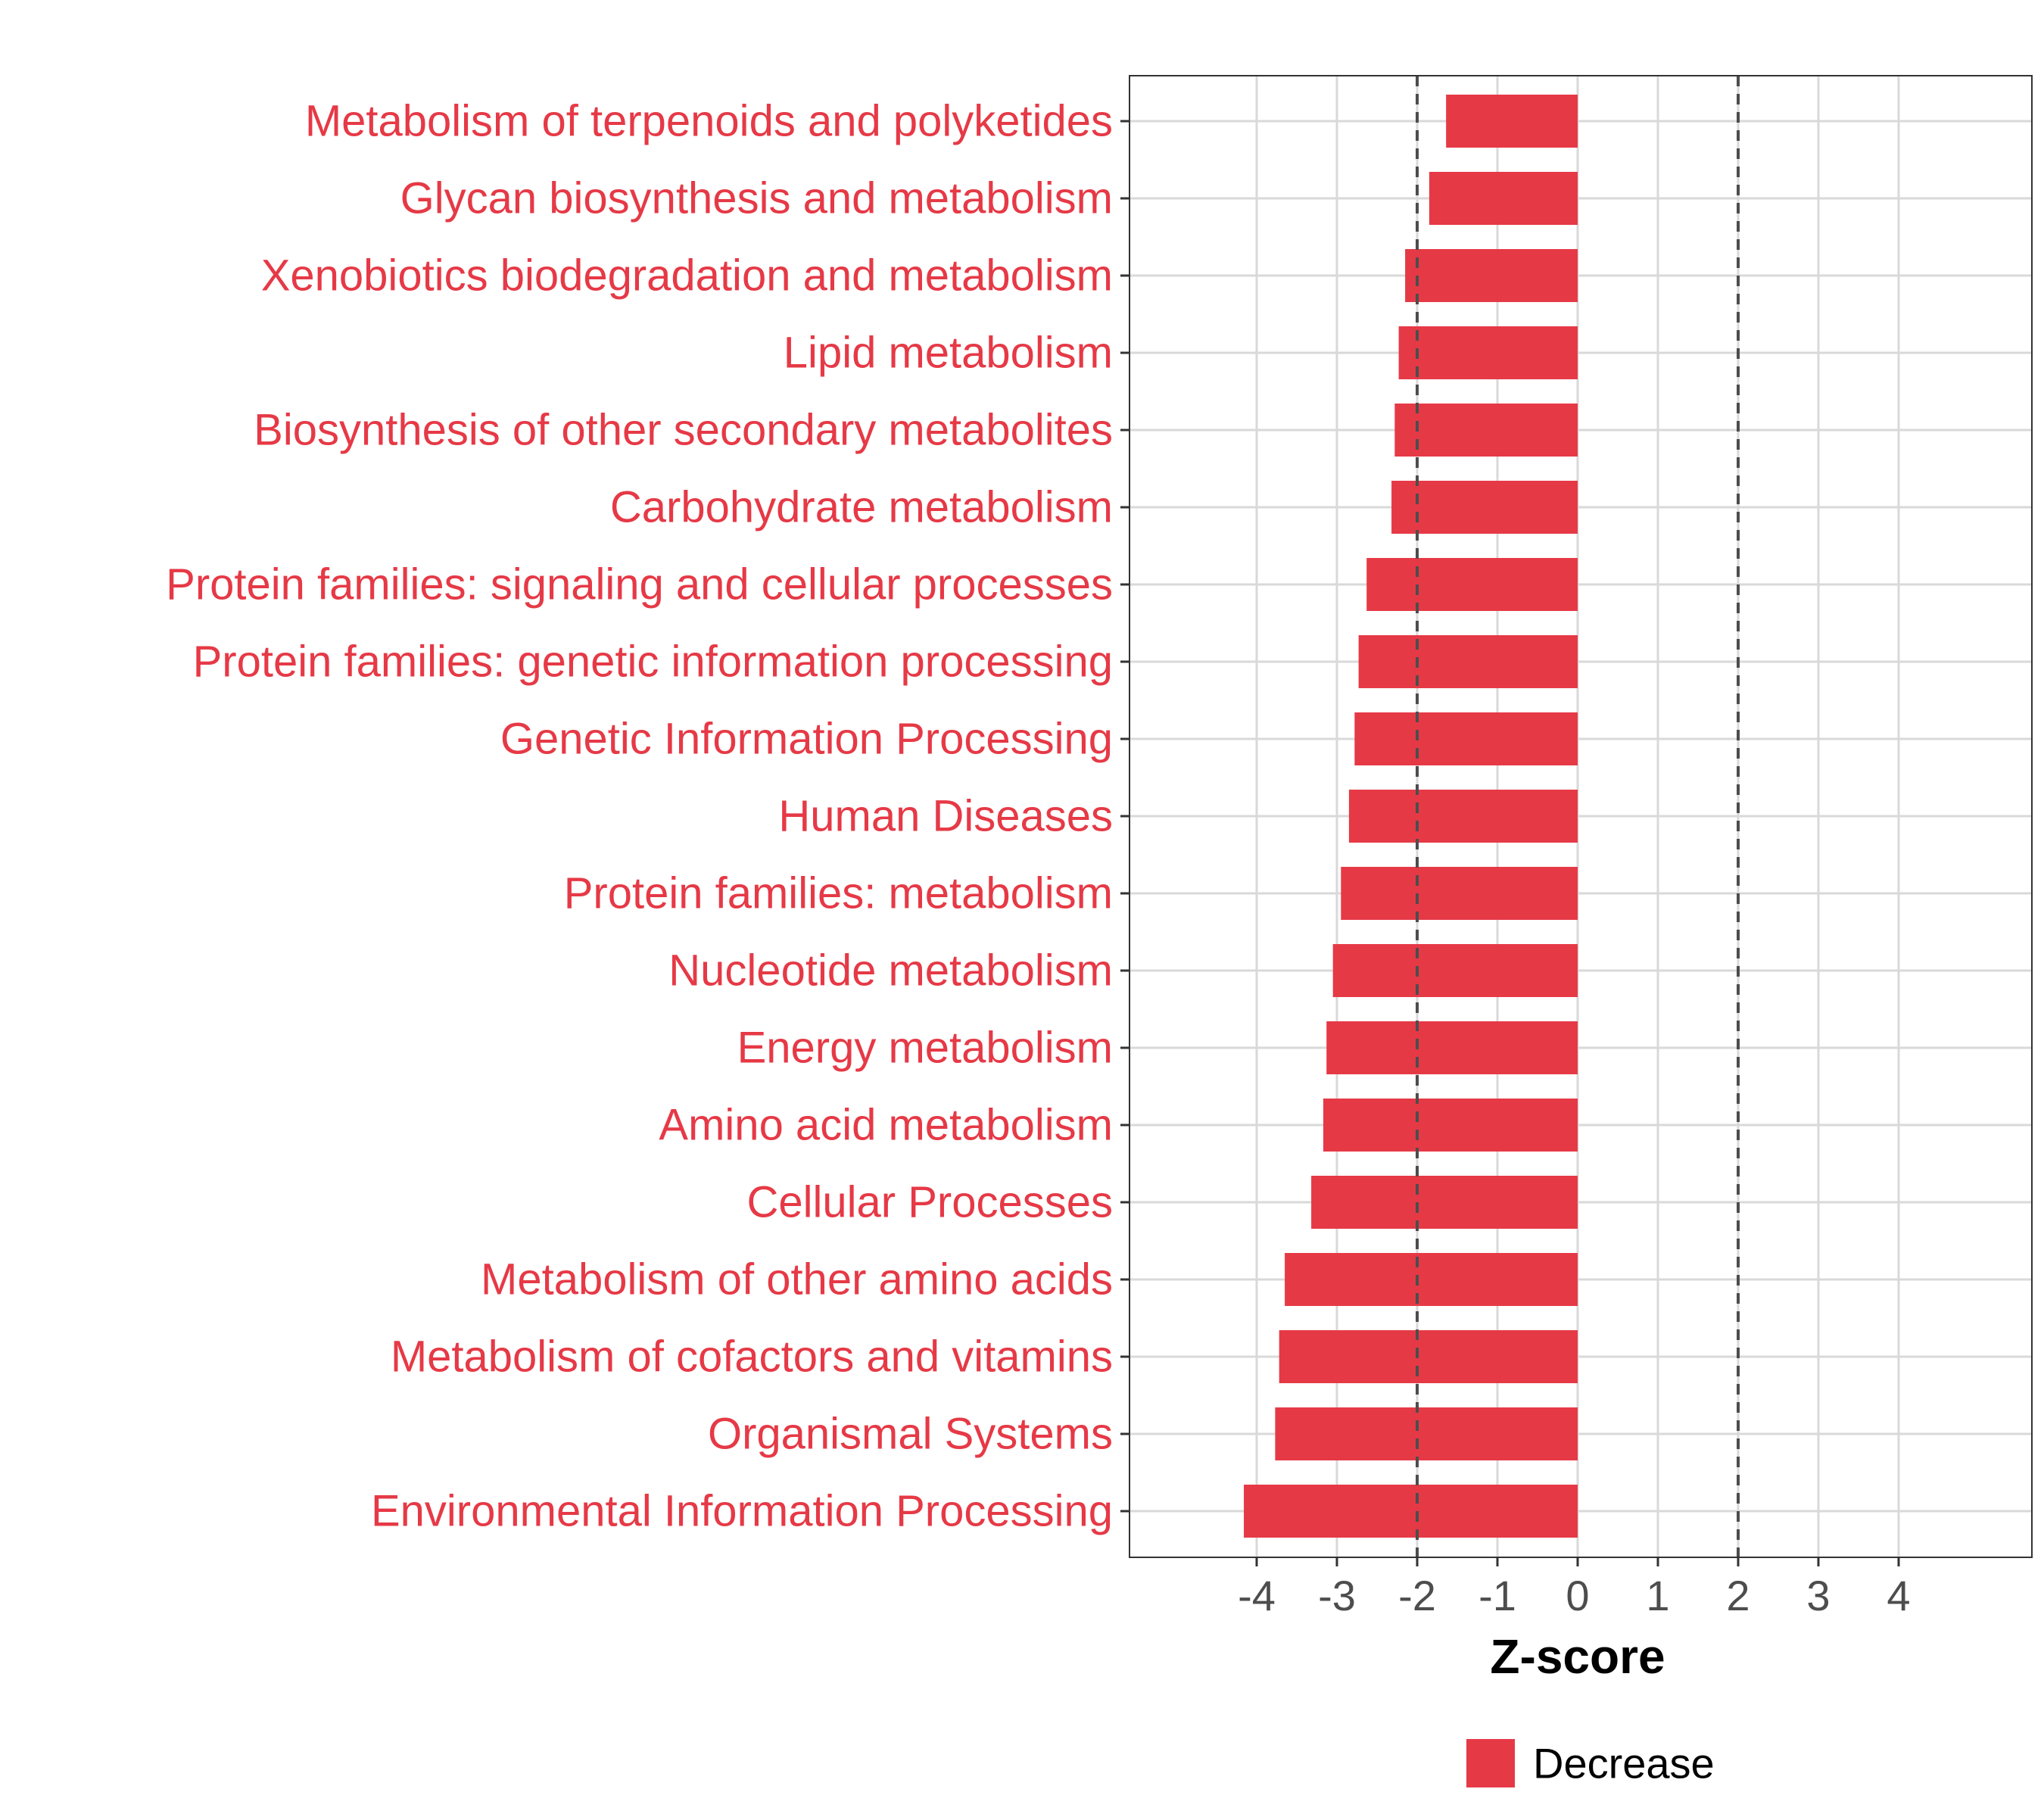 The height and width of the screenshot is (1817, 2044). What do you see at coordinates (1497, 1595) in the screenshot?
I see `x-tick-label: -1` at bounding box center [1497, 1595].